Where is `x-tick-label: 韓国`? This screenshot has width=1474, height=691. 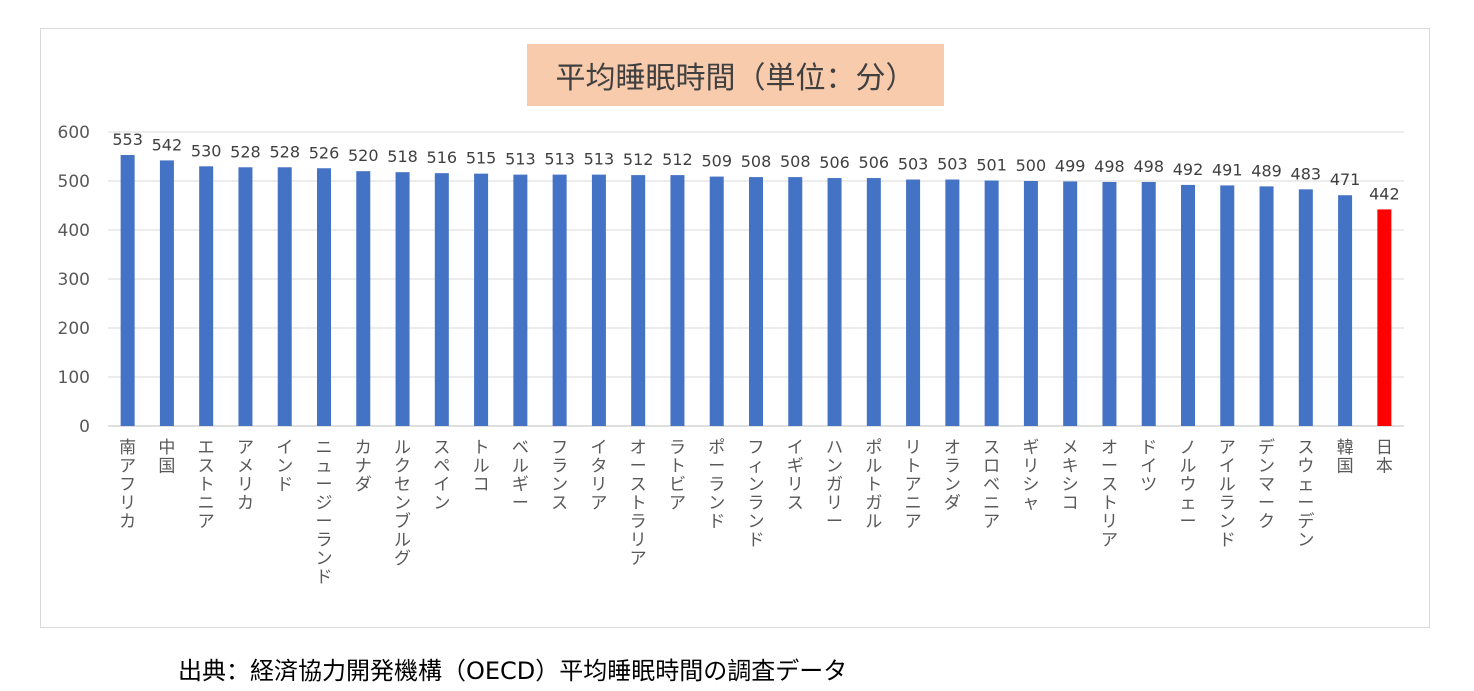 x-tick-label: 韓国 is located at coordinates (1345, 457).